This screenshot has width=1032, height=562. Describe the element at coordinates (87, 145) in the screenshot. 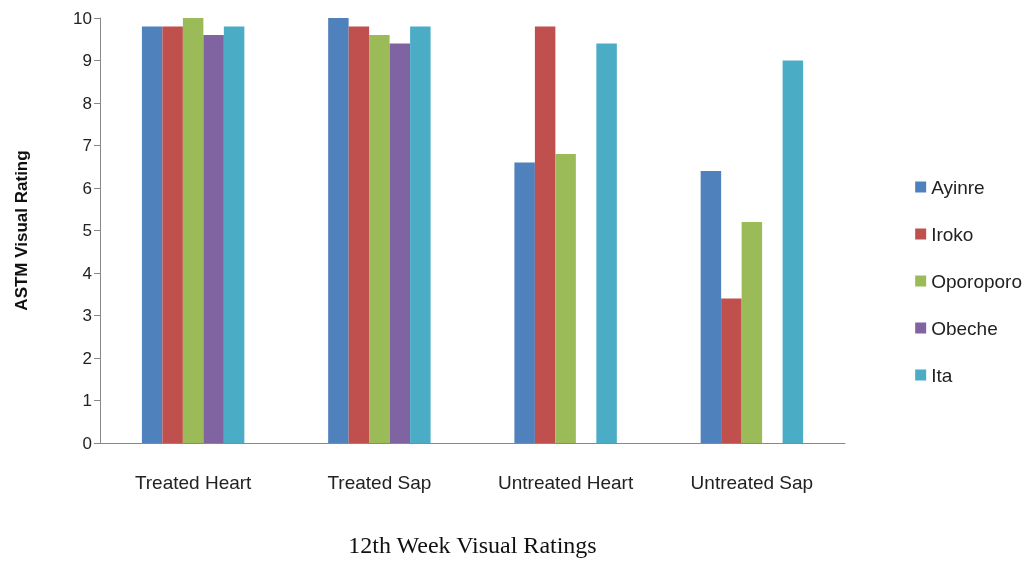

I see `y-tick-label: 7` at that location.